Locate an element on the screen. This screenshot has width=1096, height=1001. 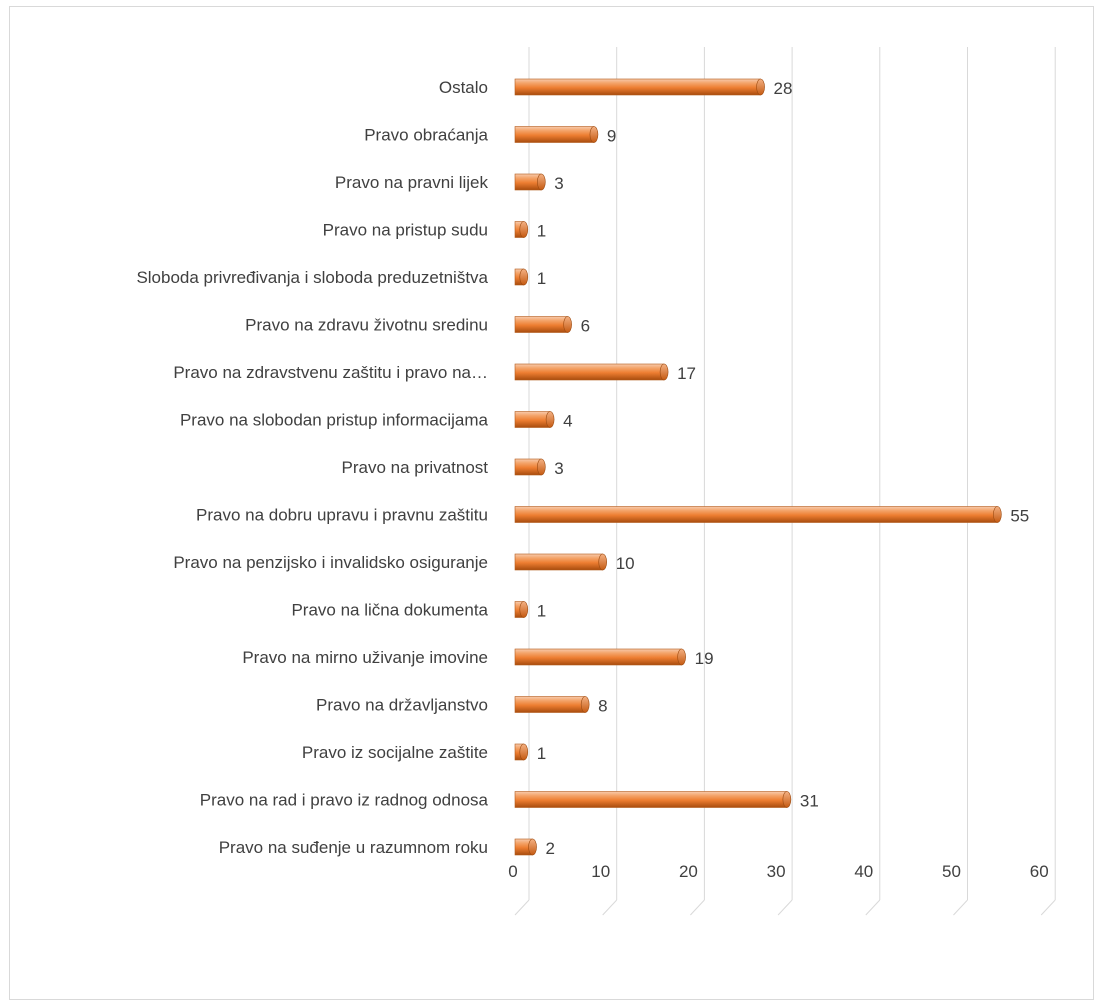
category-label: Pravo na lična dokumenta is located at coordinates (389, 610).